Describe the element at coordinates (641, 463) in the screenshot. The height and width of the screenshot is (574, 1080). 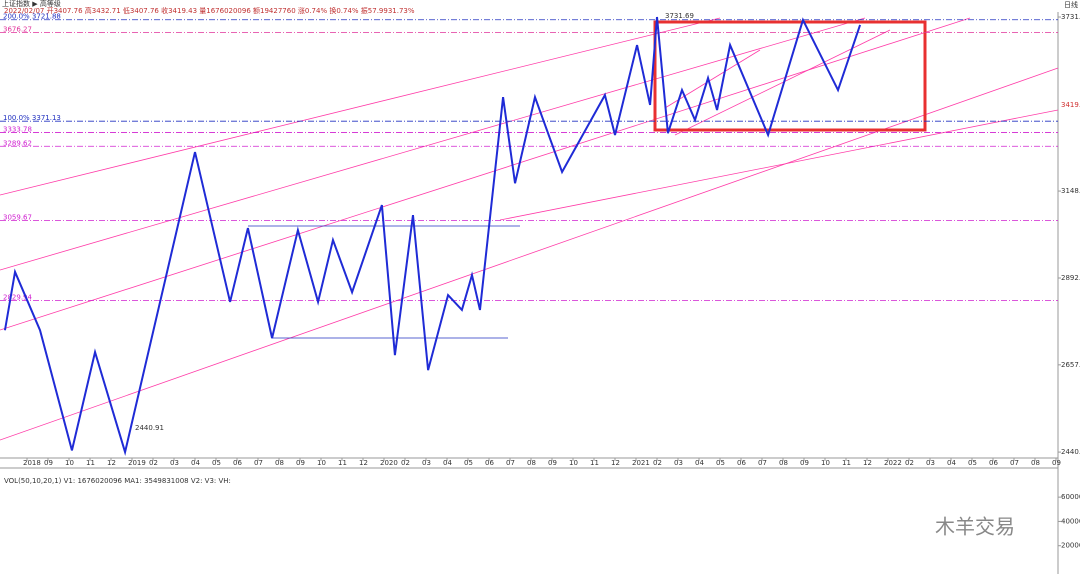
I see `x-tick-label: 2021` at that location.